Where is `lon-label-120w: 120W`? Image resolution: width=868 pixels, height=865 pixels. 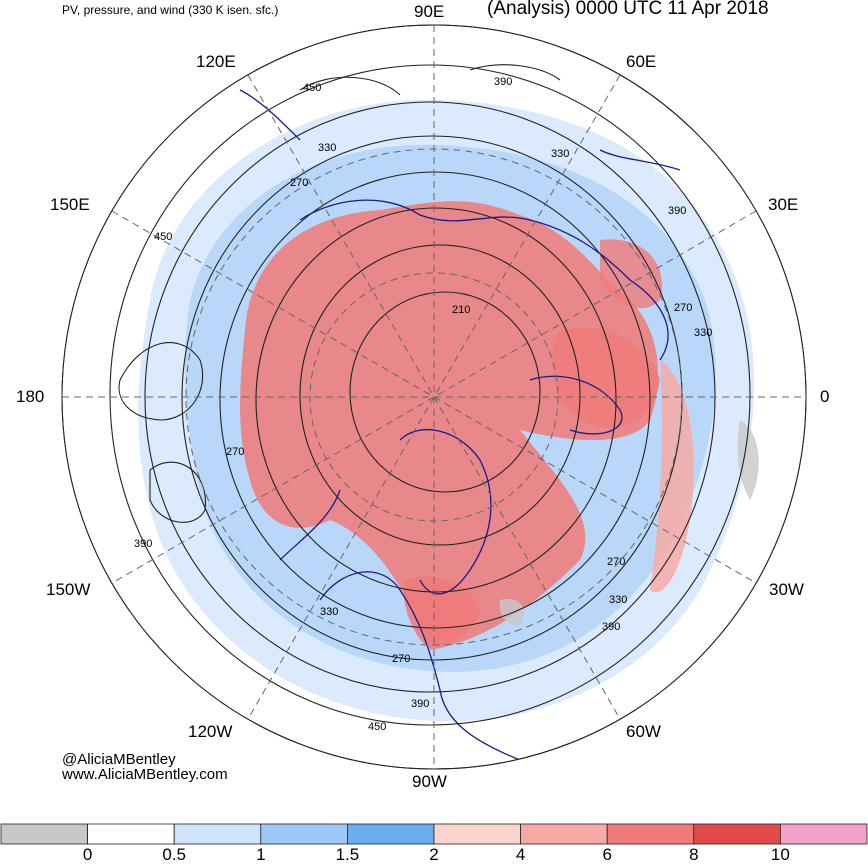 lon-label-120w: 120W is located at coordinates (210, 731).